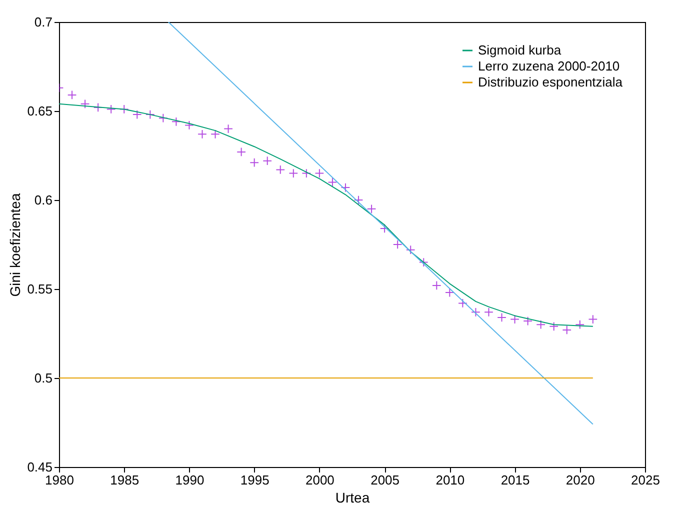 The width and height of the screenshot is (688, 513). Describe the element at coordinates (59, 480) in the screenshot. I see `x-tick-label: 1980` at that location.